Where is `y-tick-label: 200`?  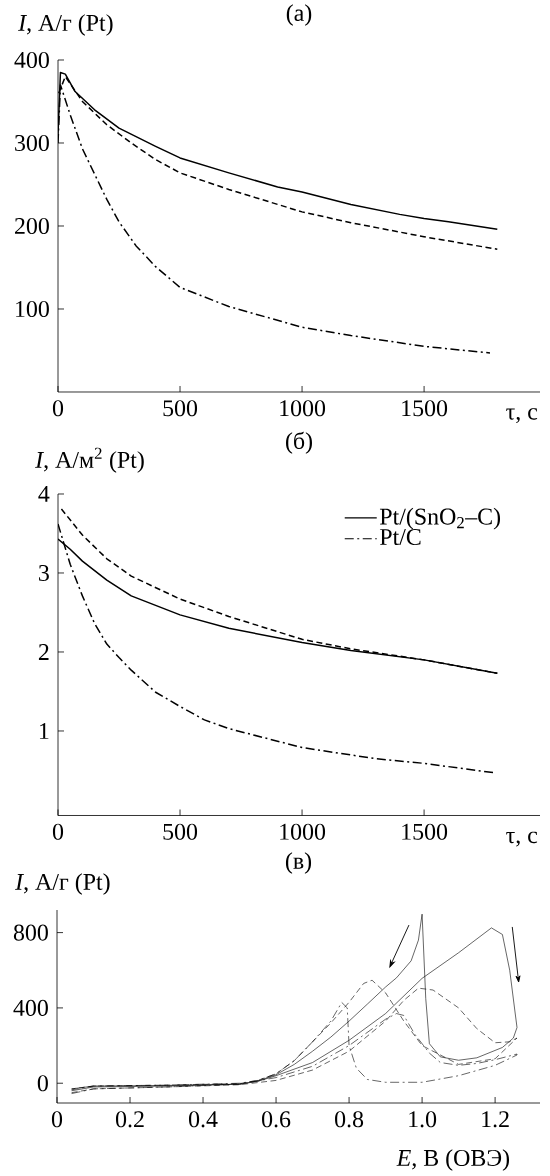
y-tick-label: 200 is located at coordinates (32, 226).